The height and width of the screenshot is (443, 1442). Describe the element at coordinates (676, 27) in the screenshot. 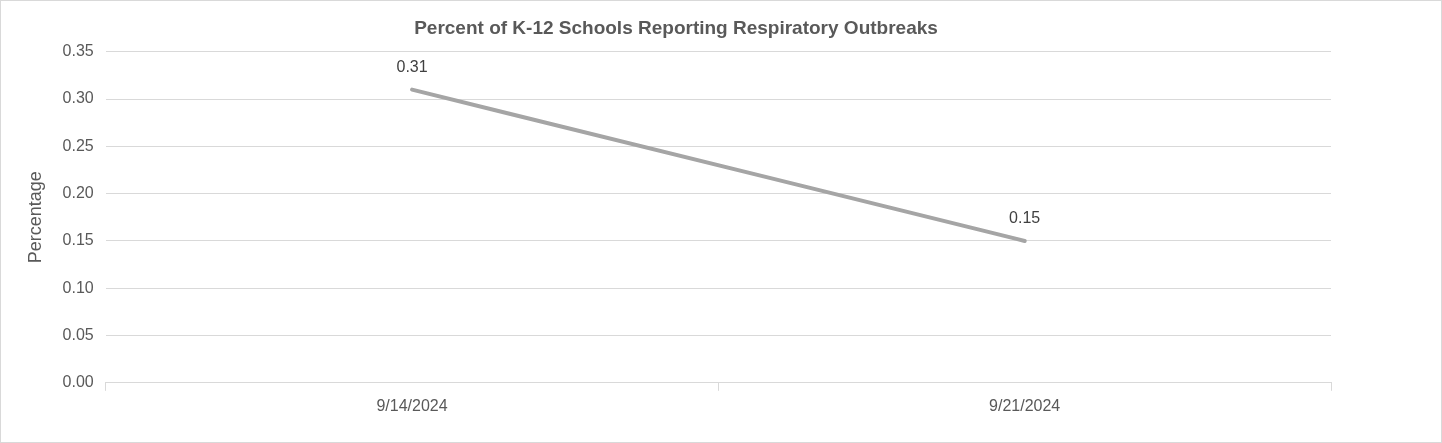

I see `chart-title: Percent of K-12 Schools Reporting Respiratory Outbreaks` at that location.